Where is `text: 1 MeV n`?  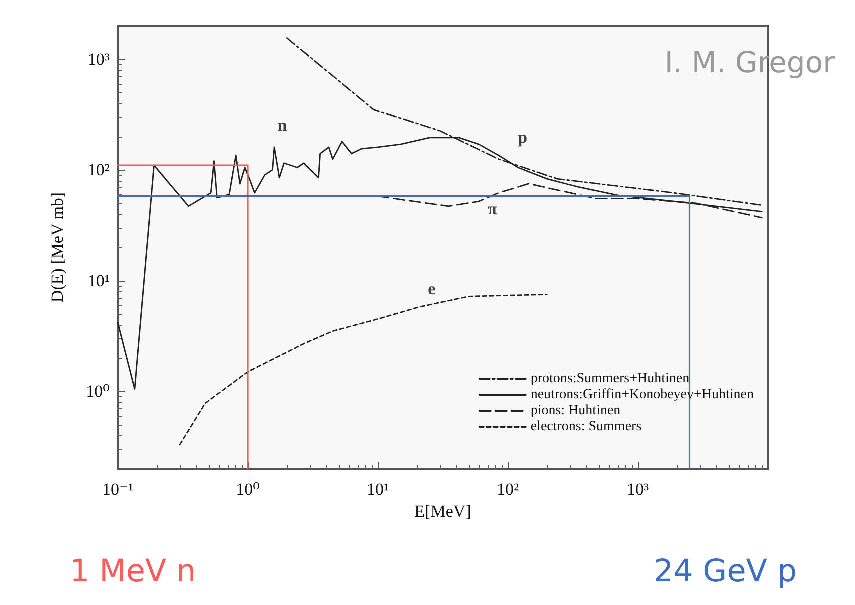
text: 1 MeV n is located at coordinates (133, 572).